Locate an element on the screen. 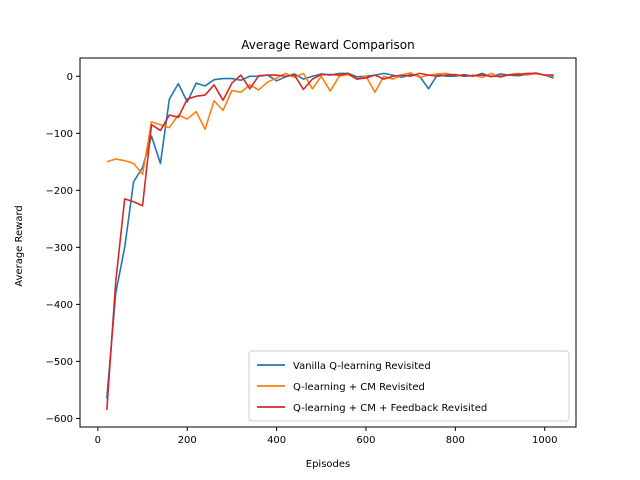 Image resolution: width=640 pixels, height=480 pixels. chart-title: Average Reward Comparison is located at coordinates (327, 45).